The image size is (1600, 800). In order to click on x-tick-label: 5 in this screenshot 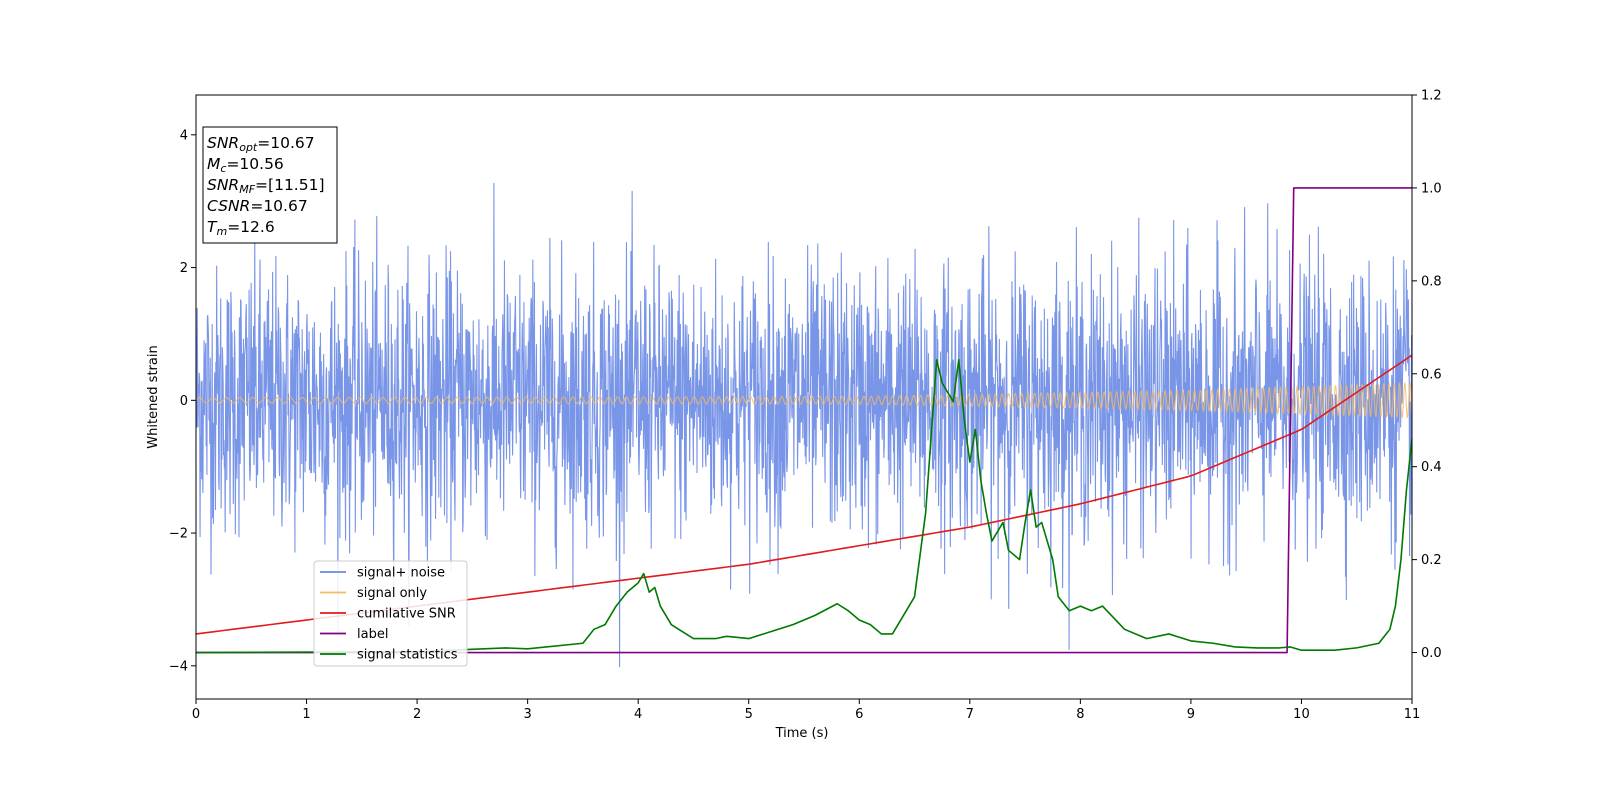, I will do `click(749, 714)`.